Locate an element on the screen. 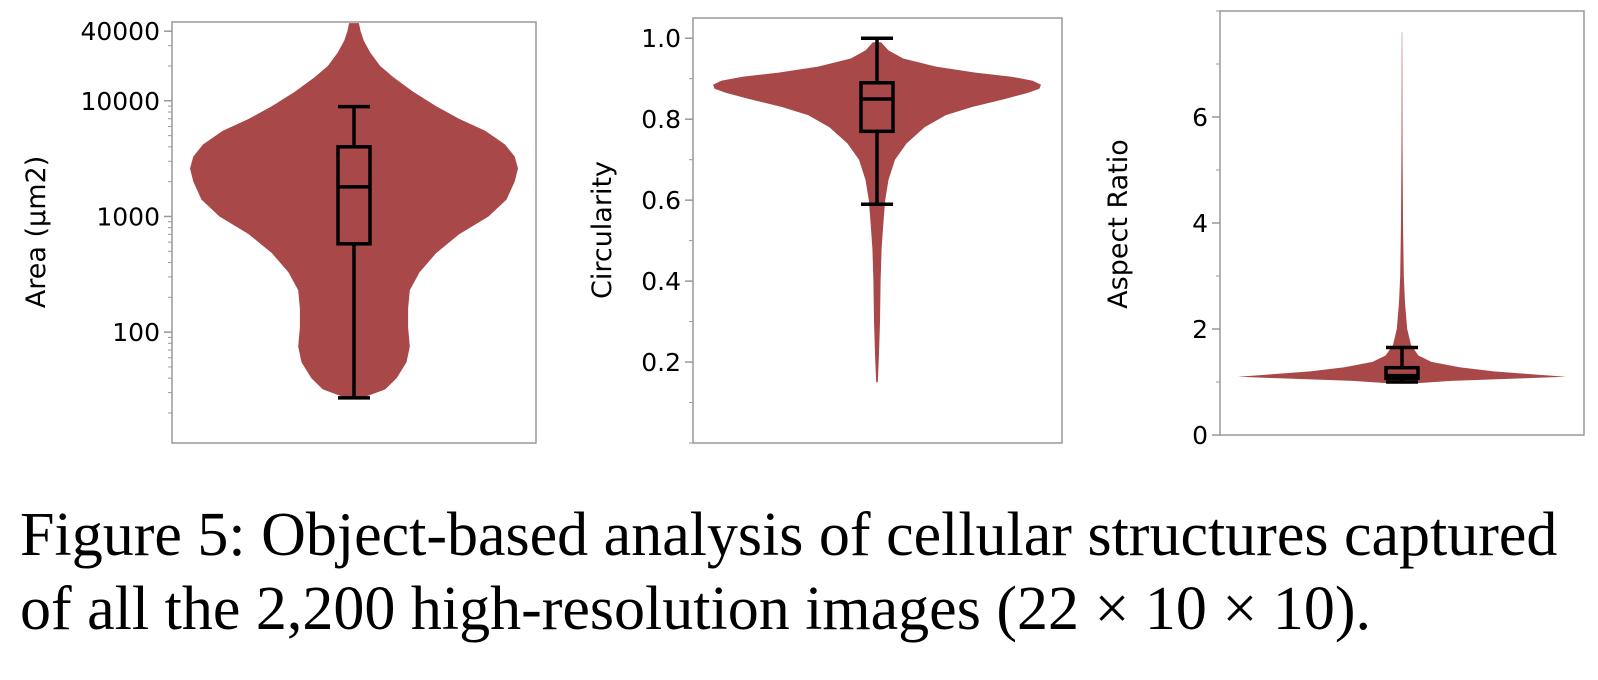 This screenshot has height=680, width=1598. ytick-label: 1.0 is located at coordinates (661, 38).